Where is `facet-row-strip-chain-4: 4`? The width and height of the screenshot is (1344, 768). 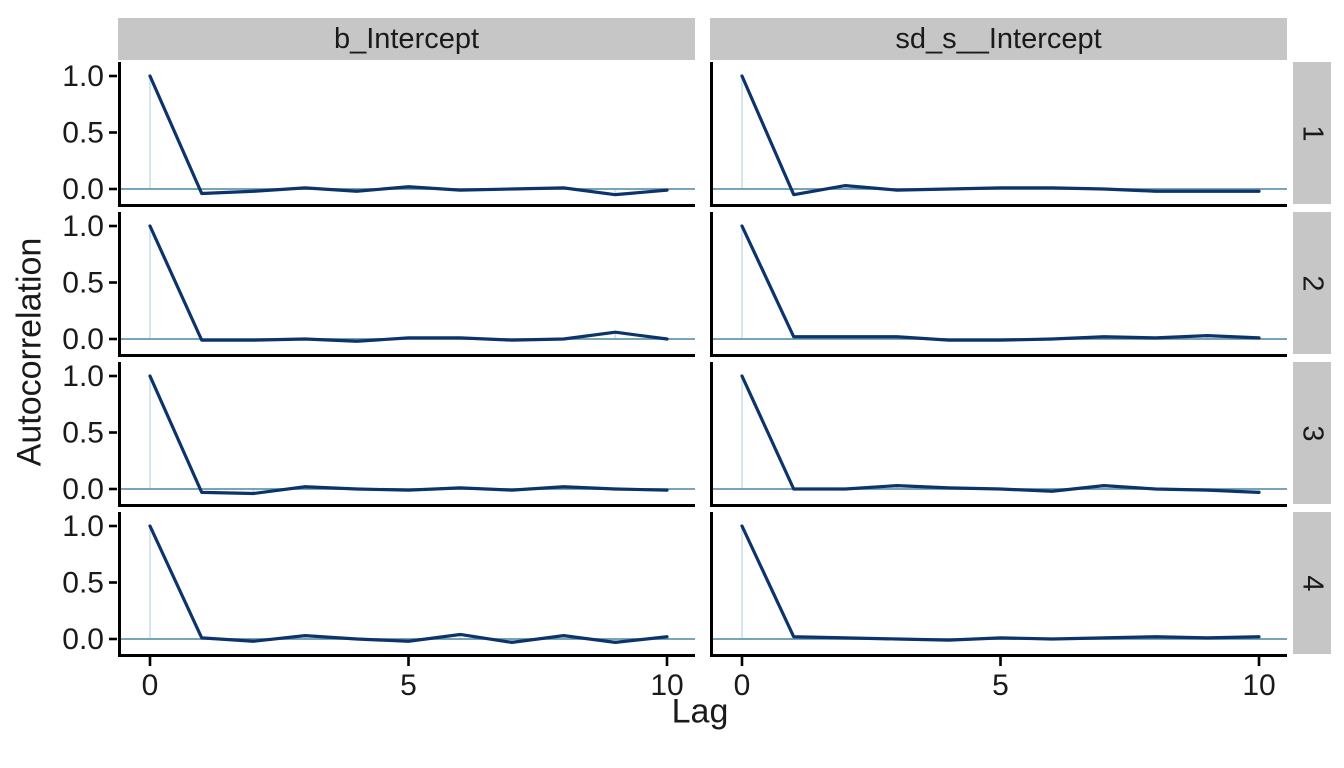 facet-row-strip-chain-4: 4 is located at coordinates (1312, 583).